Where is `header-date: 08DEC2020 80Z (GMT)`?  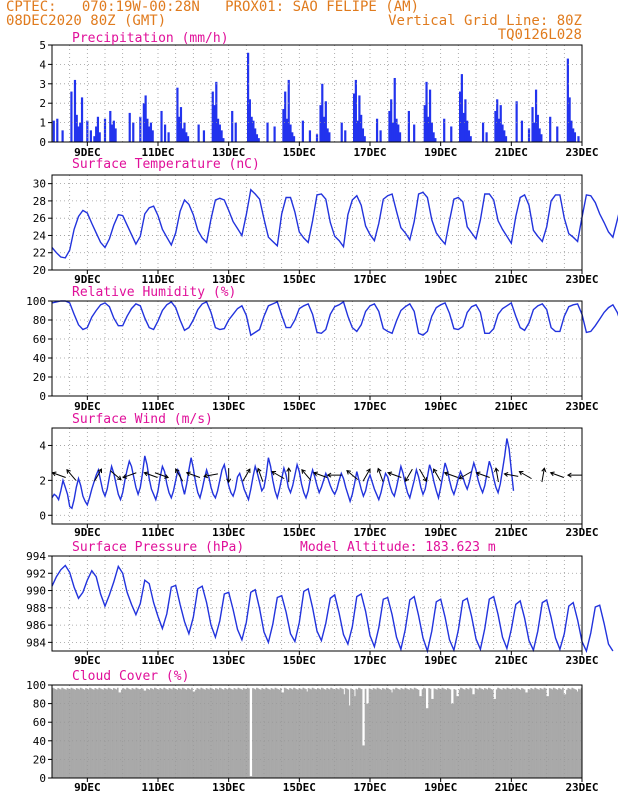 header-date: 08DEC2020 80Z (GMT) is located at coordinates (86, 21).